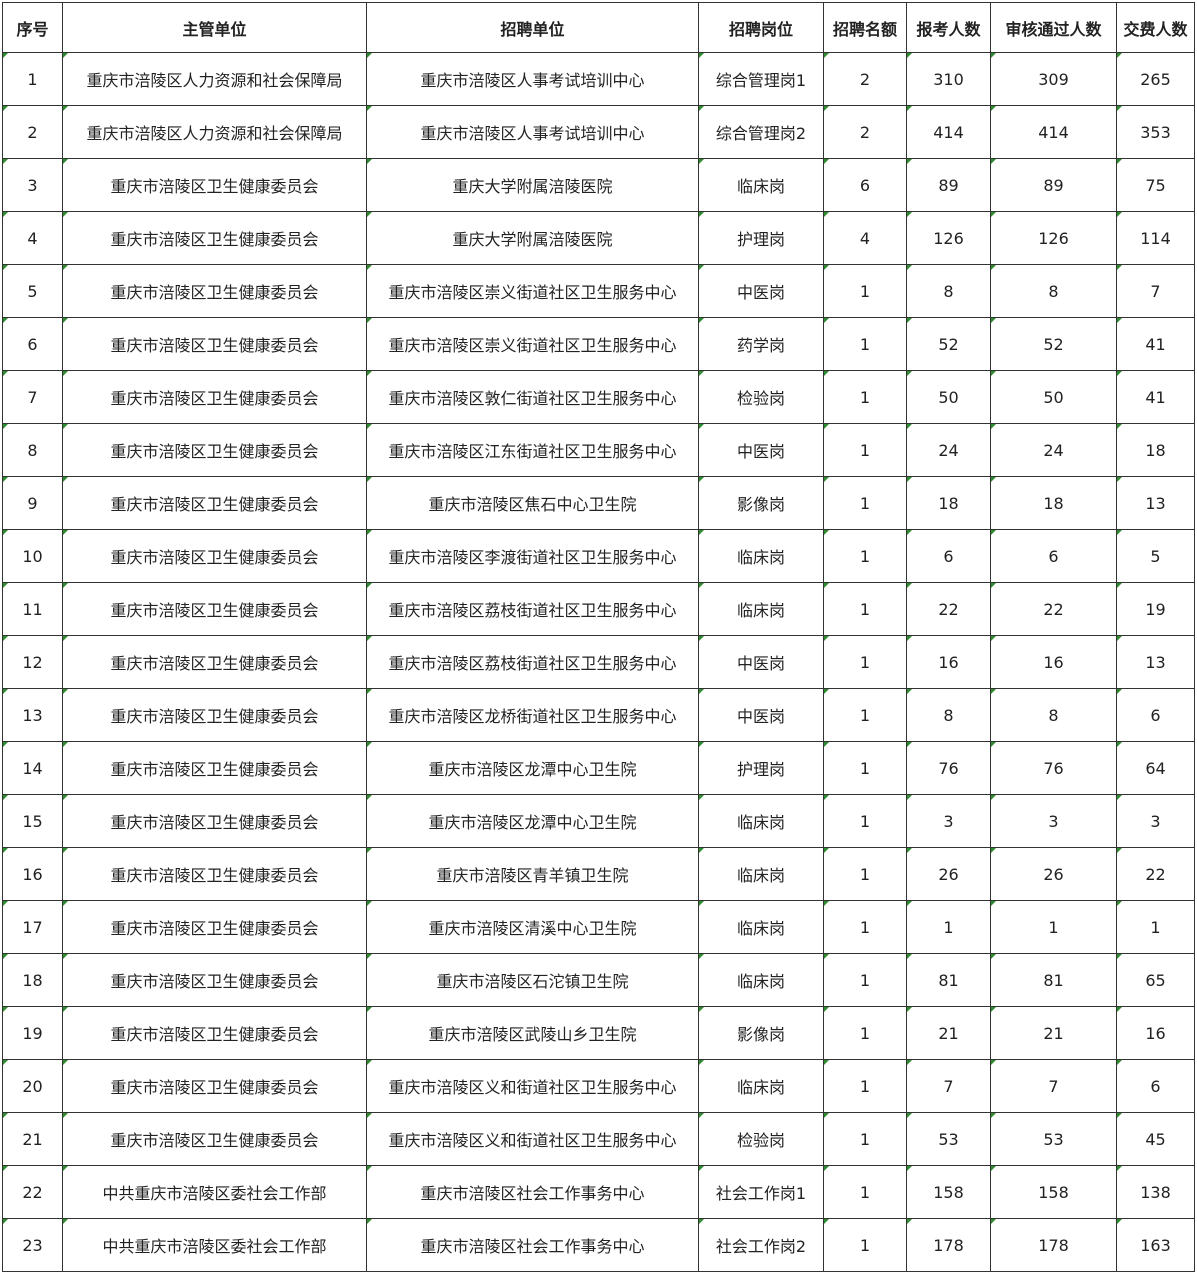  What do you see at coordinates (532, 1139) in the screenshot?
I see `table-cell: 重庆市涪陵区义和街道社区卫生服务中心` at bounding box center [532, 1139].